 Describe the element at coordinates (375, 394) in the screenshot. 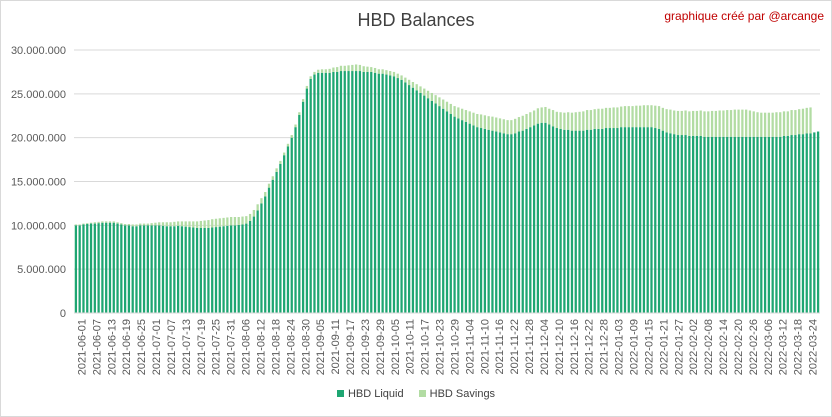

I see `legend-label-liquid: HBD Liquid` at that location.